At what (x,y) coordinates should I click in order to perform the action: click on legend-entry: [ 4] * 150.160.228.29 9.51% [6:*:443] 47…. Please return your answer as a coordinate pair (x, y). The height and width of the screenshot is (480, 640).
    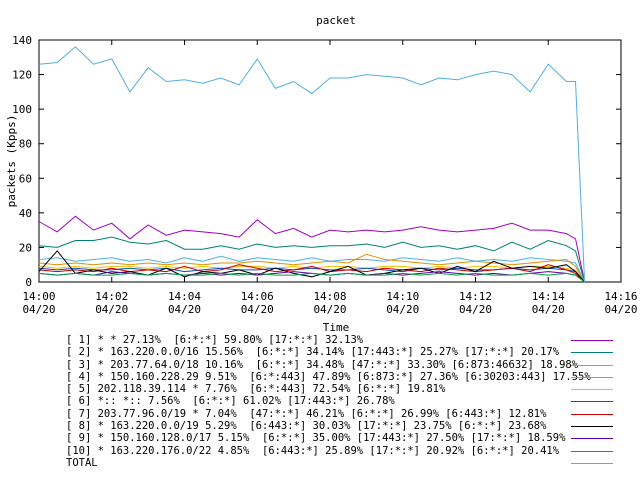
    Looking at the image, I should click on (346, 377).